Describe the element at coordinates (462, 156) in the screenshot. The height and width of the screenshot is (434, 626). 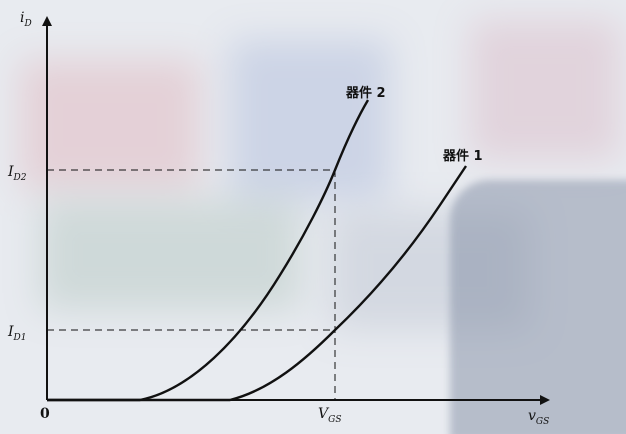
I see `device-1-label: 器件 1` at that location.